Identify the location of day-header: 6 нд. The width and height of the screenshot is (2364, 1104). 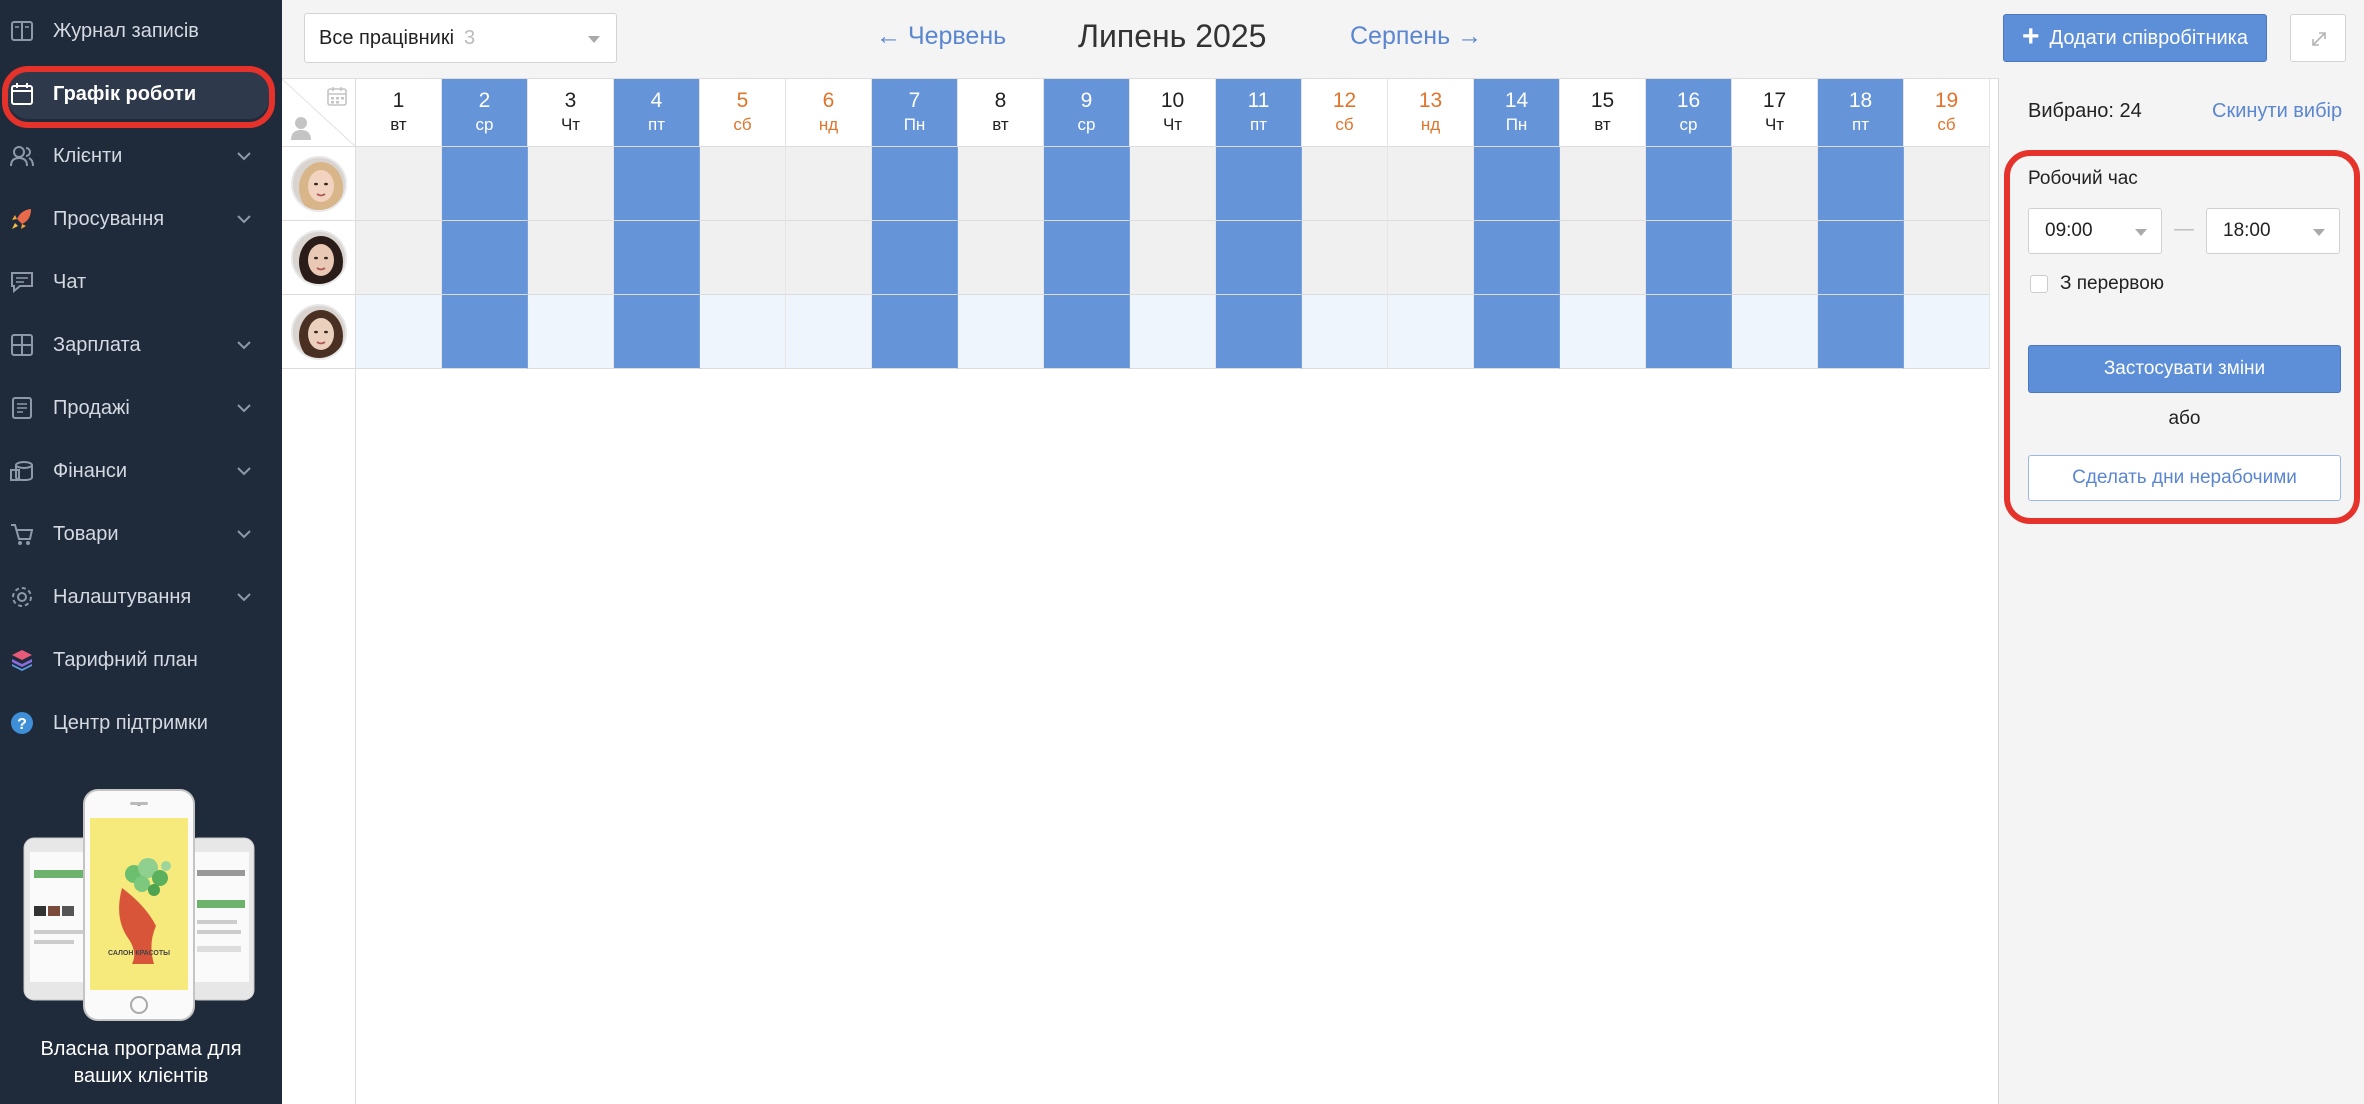
(829, 113).